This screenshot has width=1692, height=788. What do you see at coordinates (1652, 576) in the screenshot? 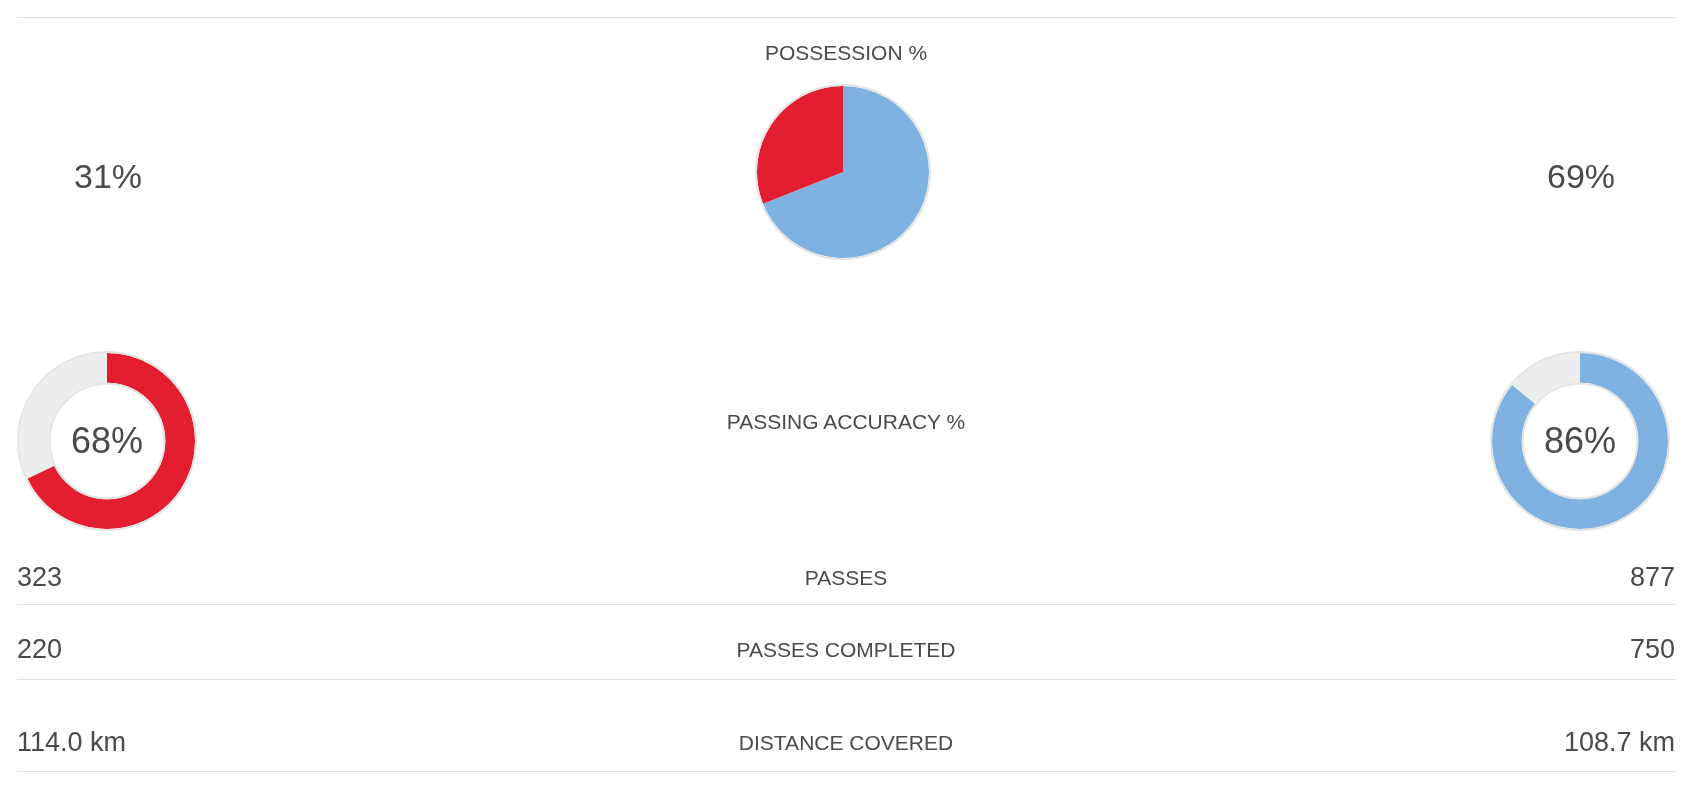
I see `text: 877` at bounding box center [1652, 576].